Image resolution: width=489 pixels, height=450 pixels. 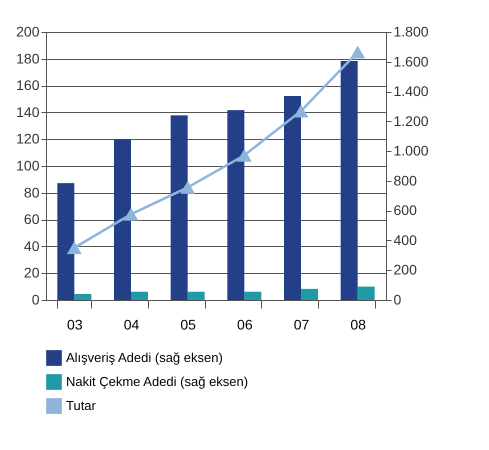 What do you see at coordinates (132, 324) in the screenshot?
I see `x-tick-label: 04` at bounding box center [132, 324].